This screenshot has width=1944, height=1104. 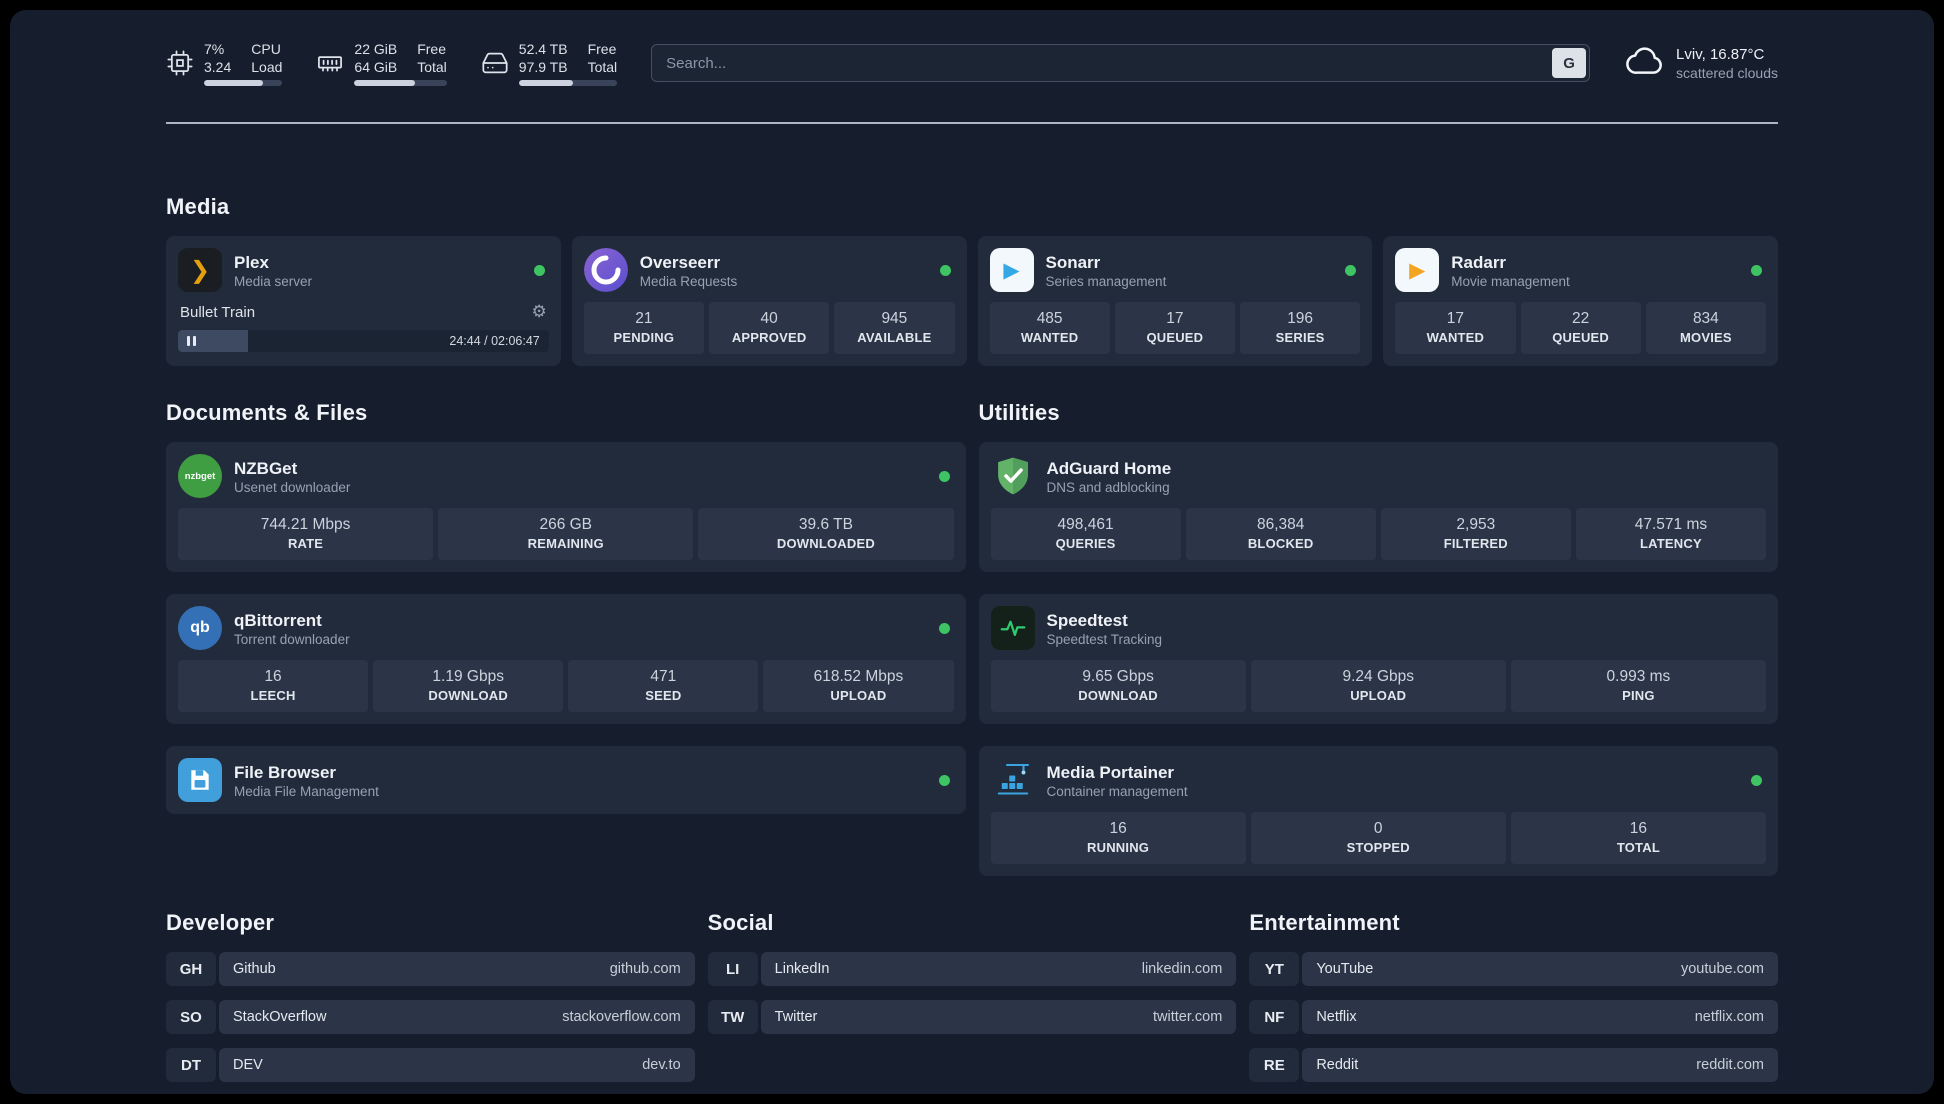 I want to click on sonarr-status-online-dot, so click(x=1351, y=270).